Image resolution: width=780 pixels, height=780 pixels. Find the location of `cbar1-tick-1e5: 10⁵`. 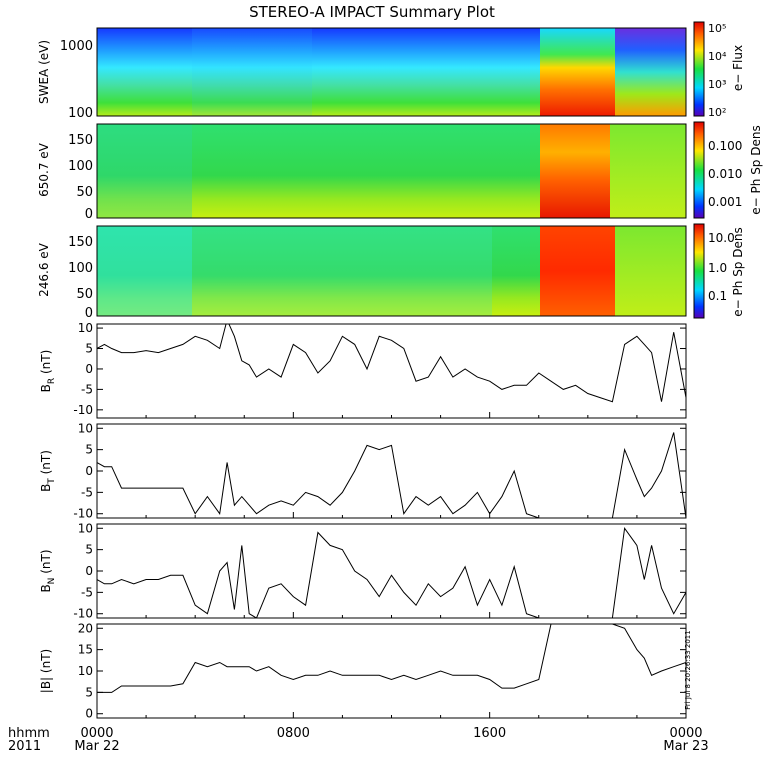

cbar1-tick-1e5: 10⁵ is located at coordinates (717, 28).